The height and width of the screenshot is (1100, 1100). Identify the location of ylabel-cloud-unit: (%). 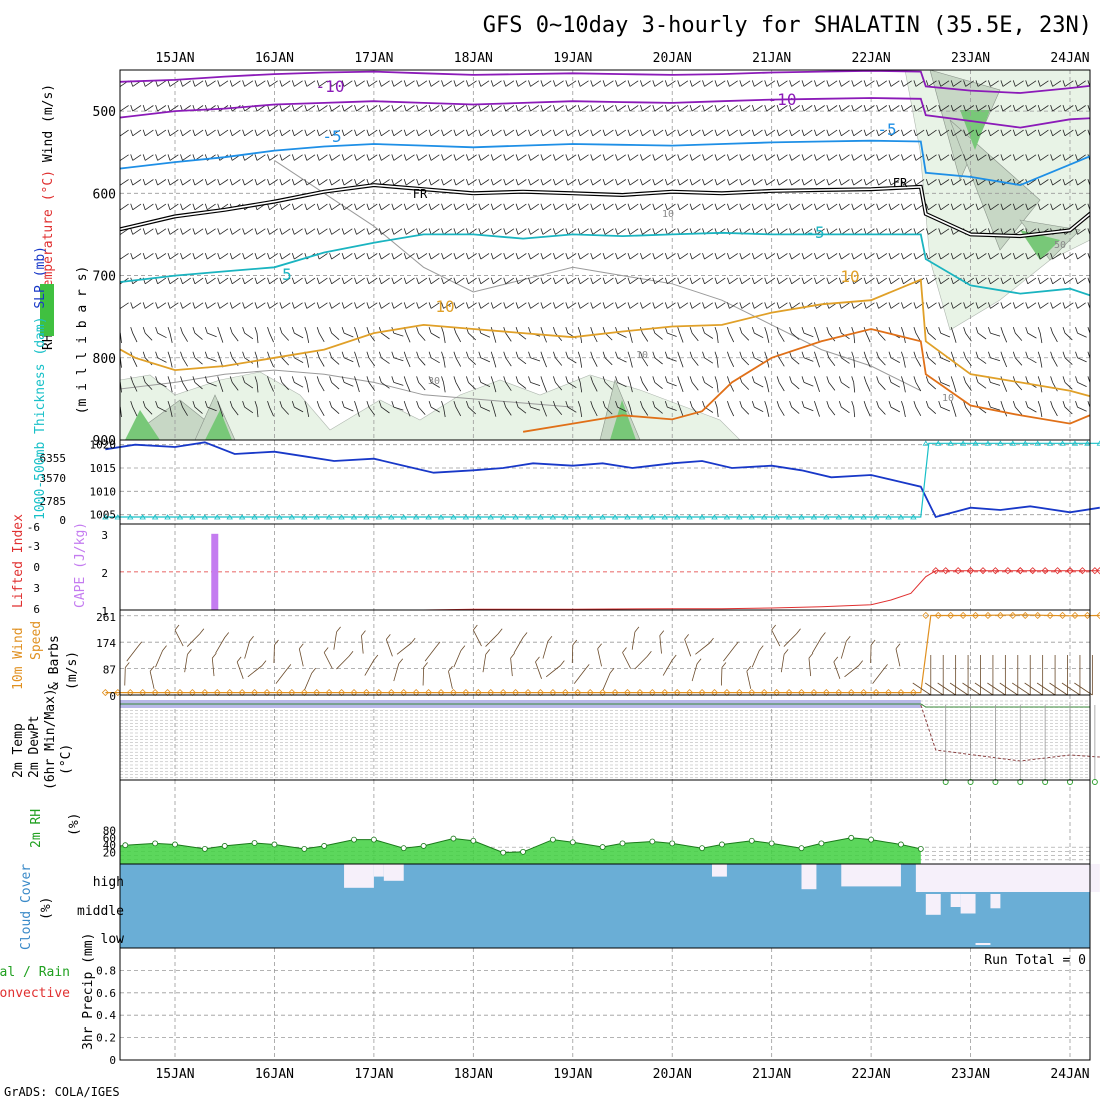
(46, 908).